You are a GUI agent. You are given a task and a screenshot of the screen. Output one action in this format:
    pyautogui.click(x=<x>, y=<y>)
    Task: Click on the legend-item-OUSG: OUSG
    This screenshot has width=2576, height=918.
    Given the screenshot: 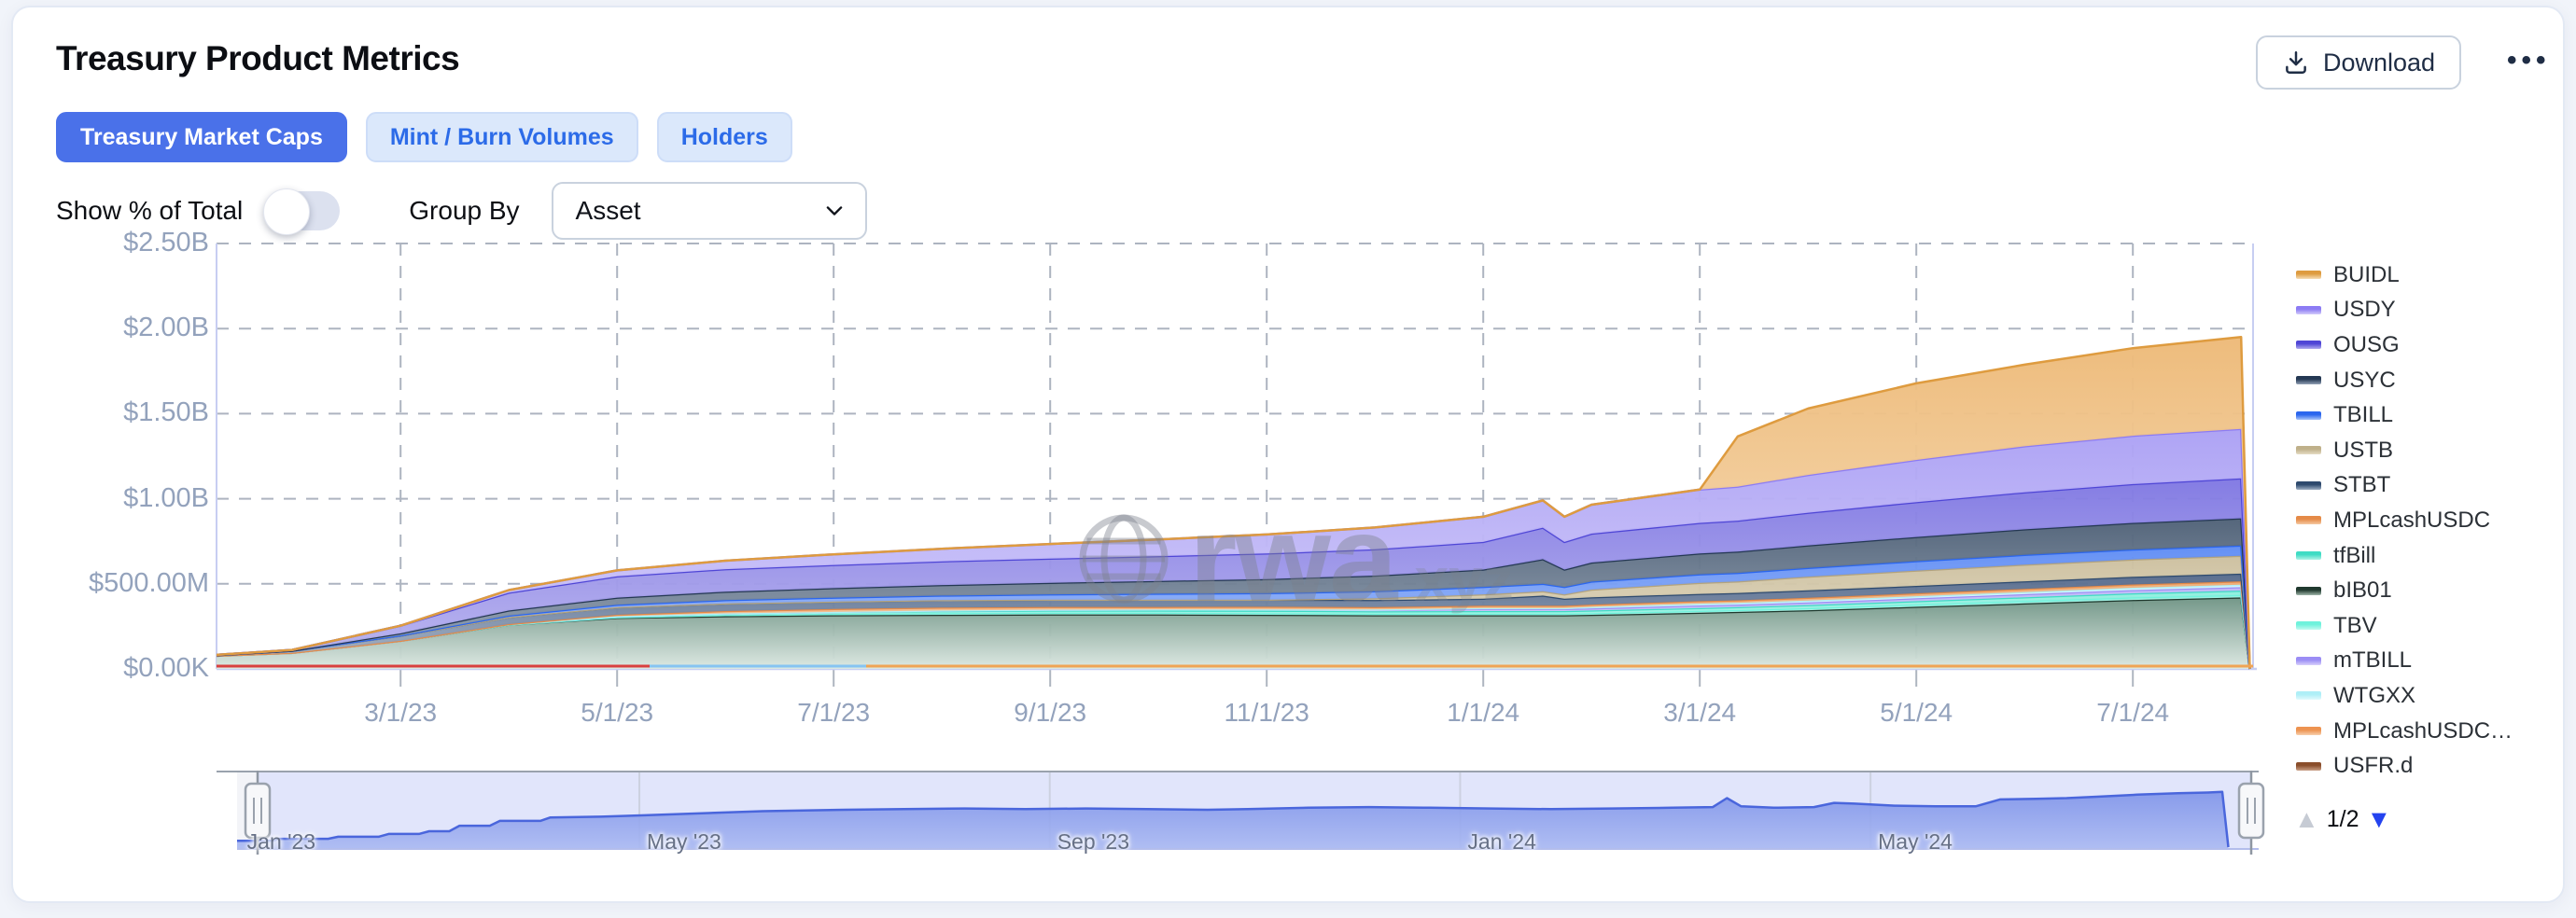 What is the action you would take?
    pyautogui.click(x=2404, y=345)
    